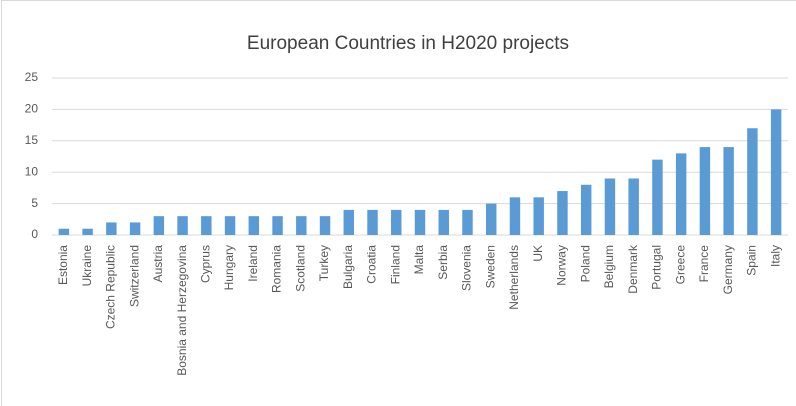  I want to click on x-tick-label: Finland, so click(395, 264).